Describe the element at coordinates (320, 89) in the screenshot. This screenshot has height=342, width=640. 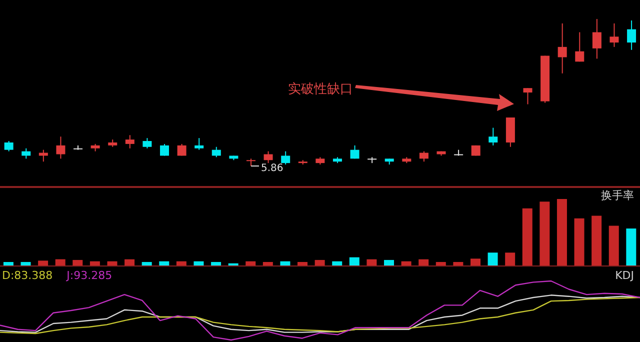
I see `annotation: 实破性缺口` at that location.